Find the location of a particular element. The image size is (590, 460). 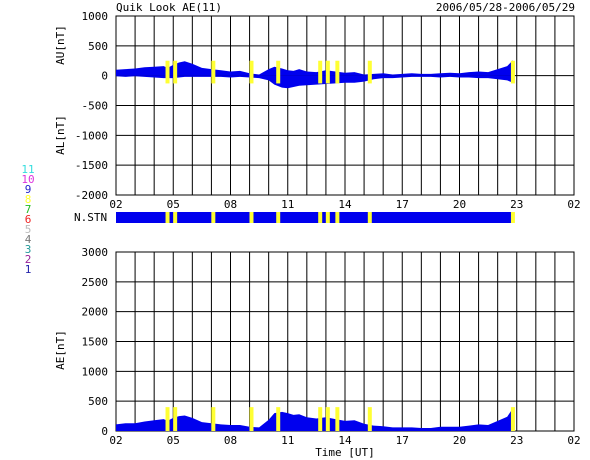

station-legend-item: 6 is located at coordinates (28, 219).